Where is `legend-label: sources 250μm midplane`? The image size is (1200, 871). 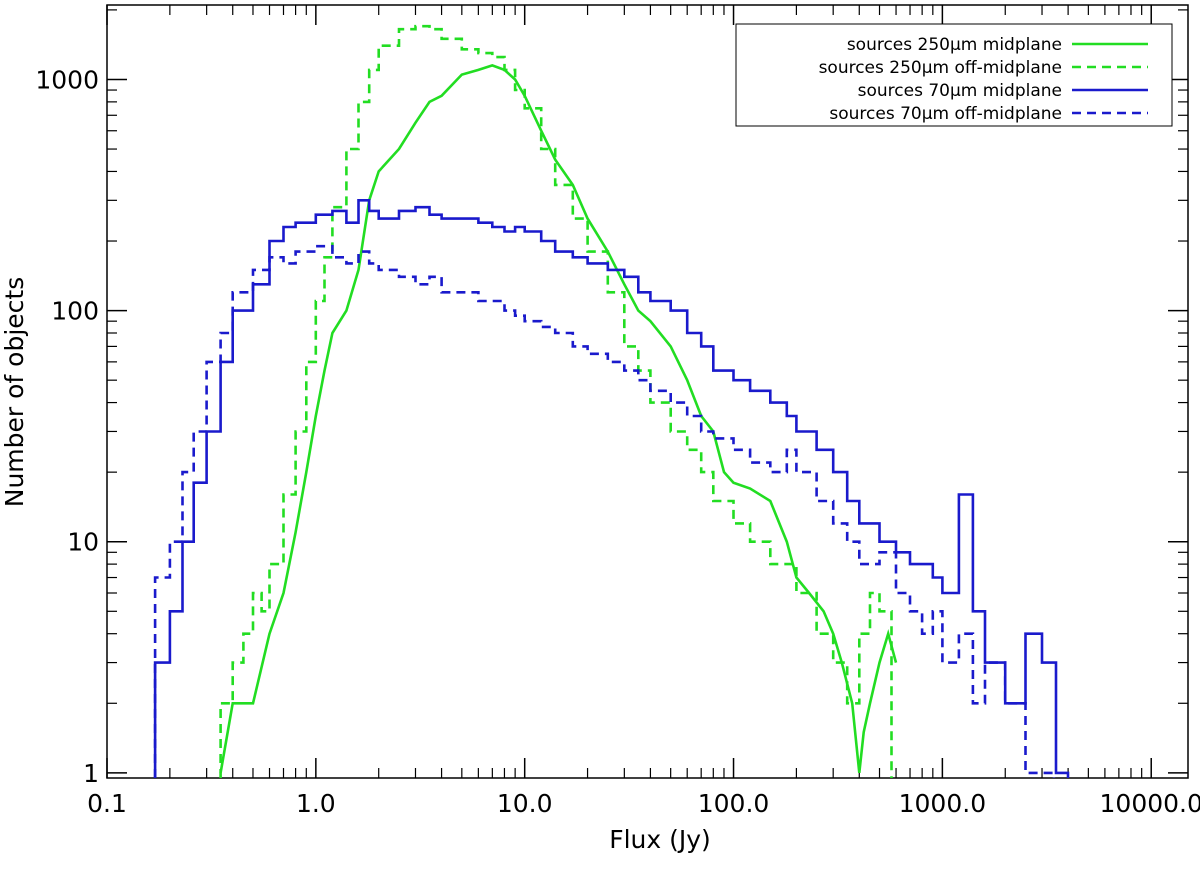 legend-label: sources 250μm midplane is located at coordinates (954, 45).